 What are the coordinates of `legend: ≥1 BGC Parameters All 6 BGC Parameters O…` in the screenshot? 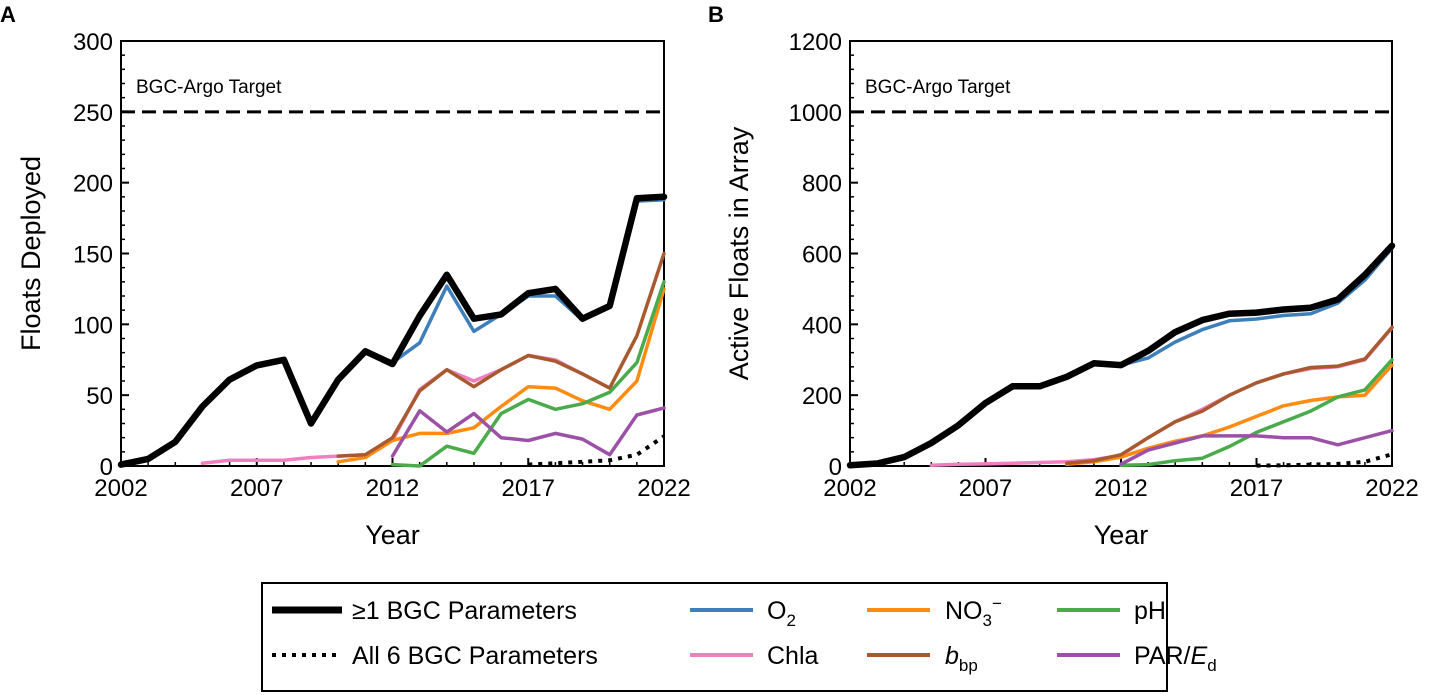 It's located at (739, 637).